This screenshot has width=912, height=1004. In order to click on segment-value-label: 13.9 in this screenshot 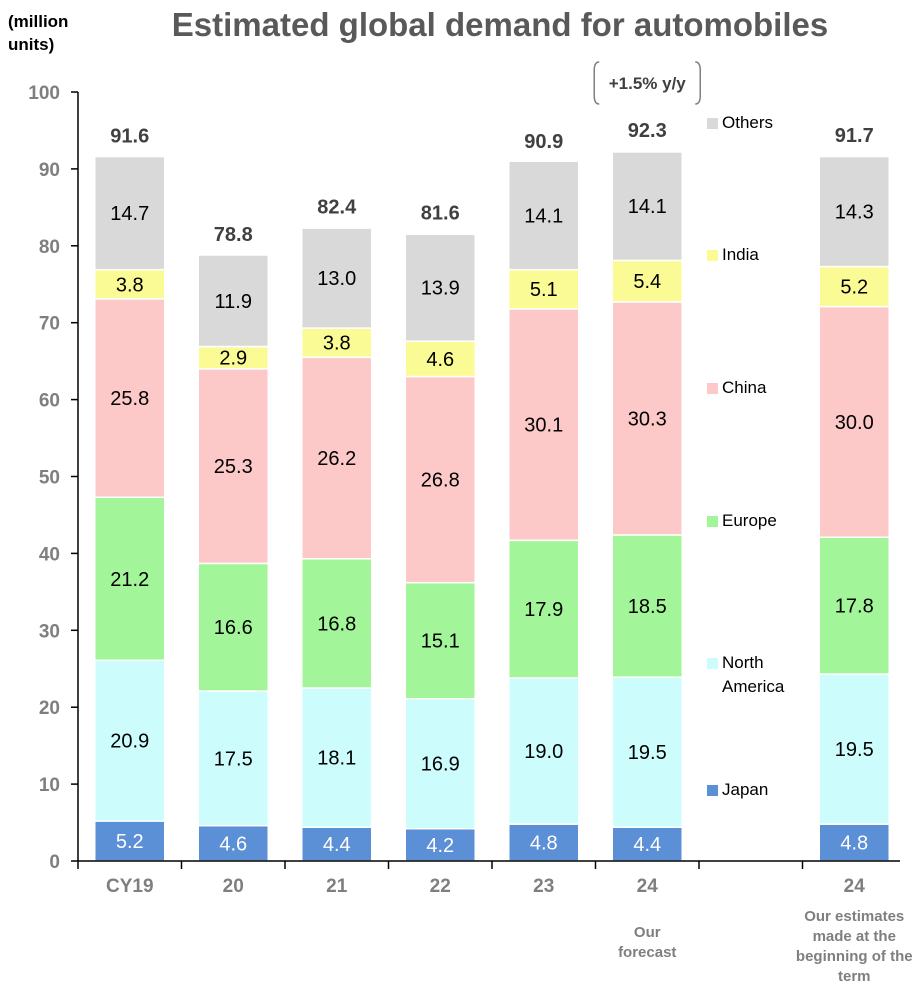, I will do `click(440, 289)`.